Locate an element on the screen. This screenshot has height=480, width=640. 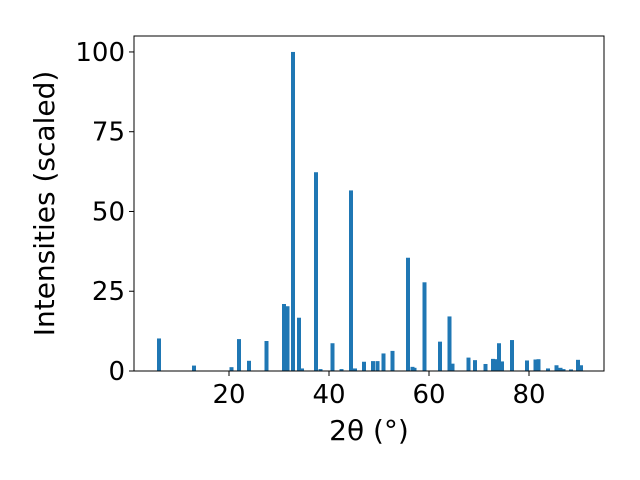
x-tick-label: 40 is located at coordinates (328, 395).